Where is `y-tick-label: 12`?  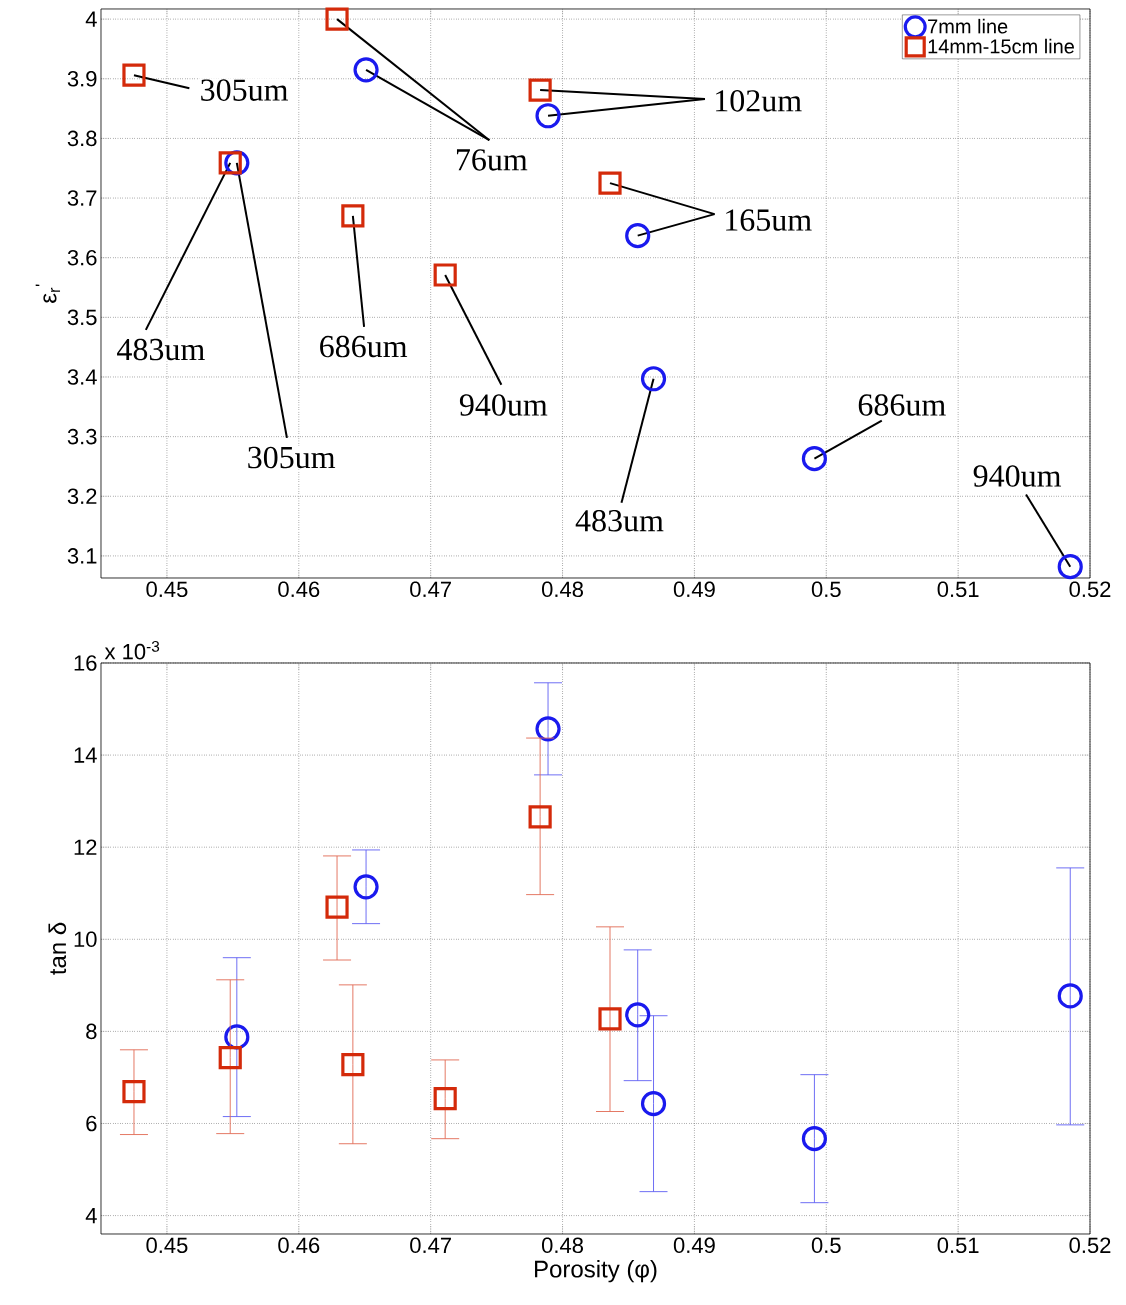 y-tick-label: 12 is located at coordinates (85, 847).